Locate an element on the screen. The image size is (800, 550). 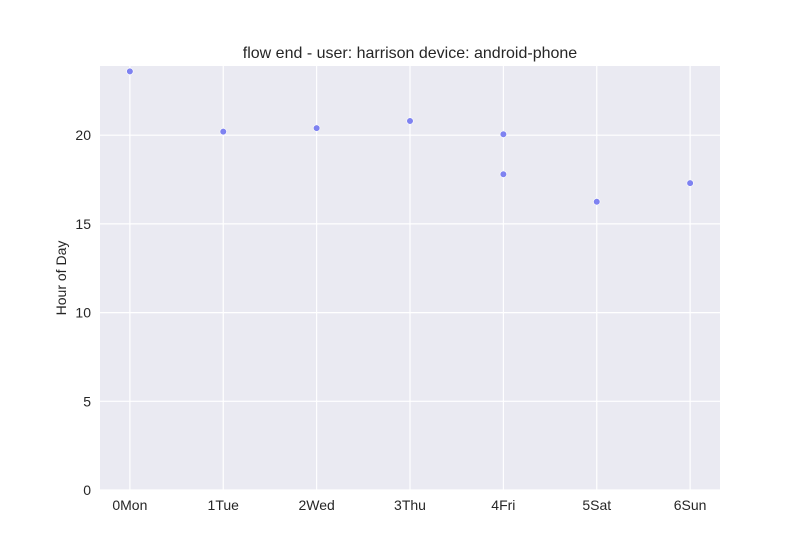
y-tick-label: 20 is located at coordinates (83, 135).